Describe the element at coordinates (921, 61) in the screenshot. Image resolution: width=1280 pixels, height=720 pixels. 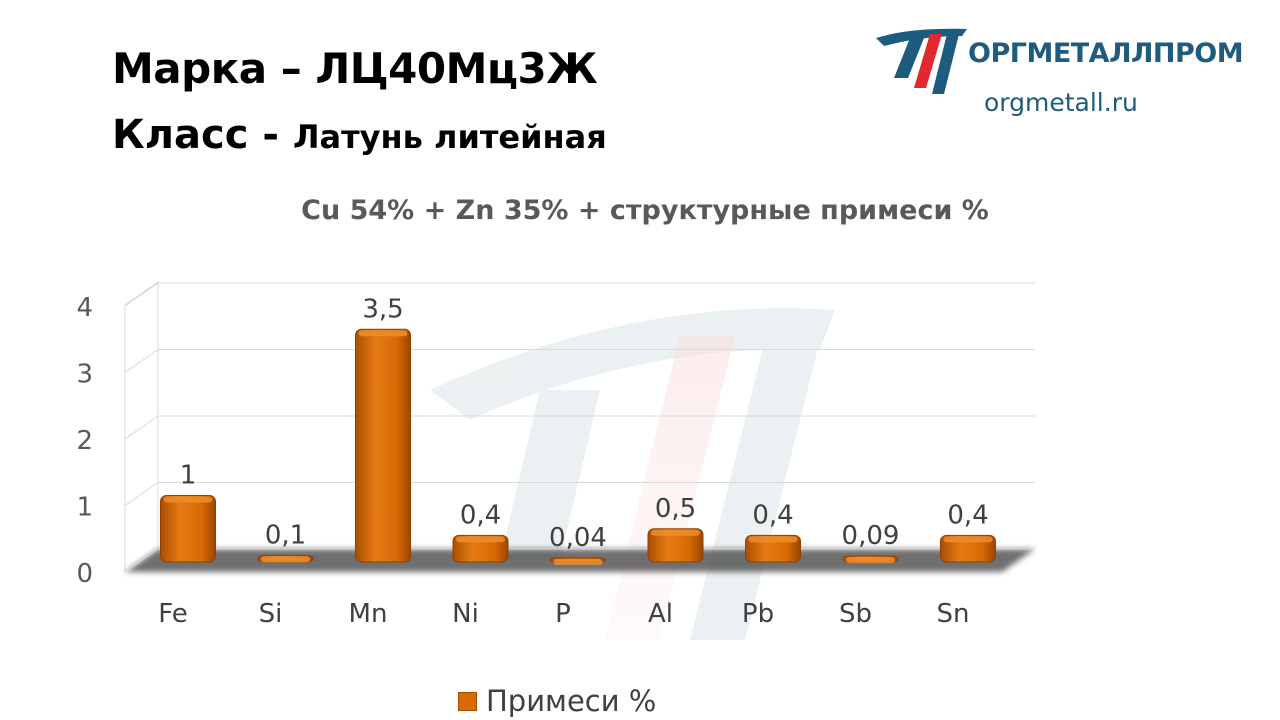
I see `orgmetallprom-logo-mark-icon` at that location.